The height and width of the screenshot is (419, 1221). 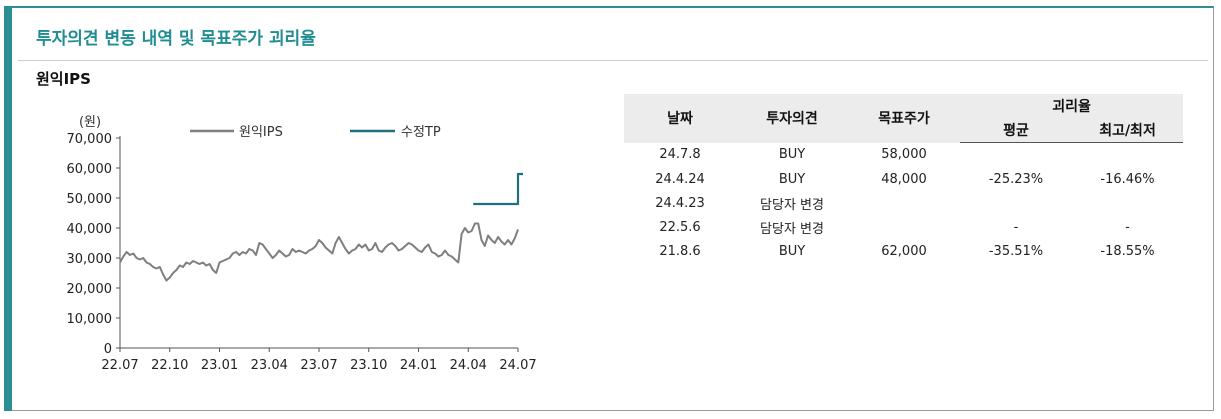 What do you see at coordinates (1127, 227) in the screenshot?
I see `cell-gap-high-low: -` at bounding box center [1127, 227].